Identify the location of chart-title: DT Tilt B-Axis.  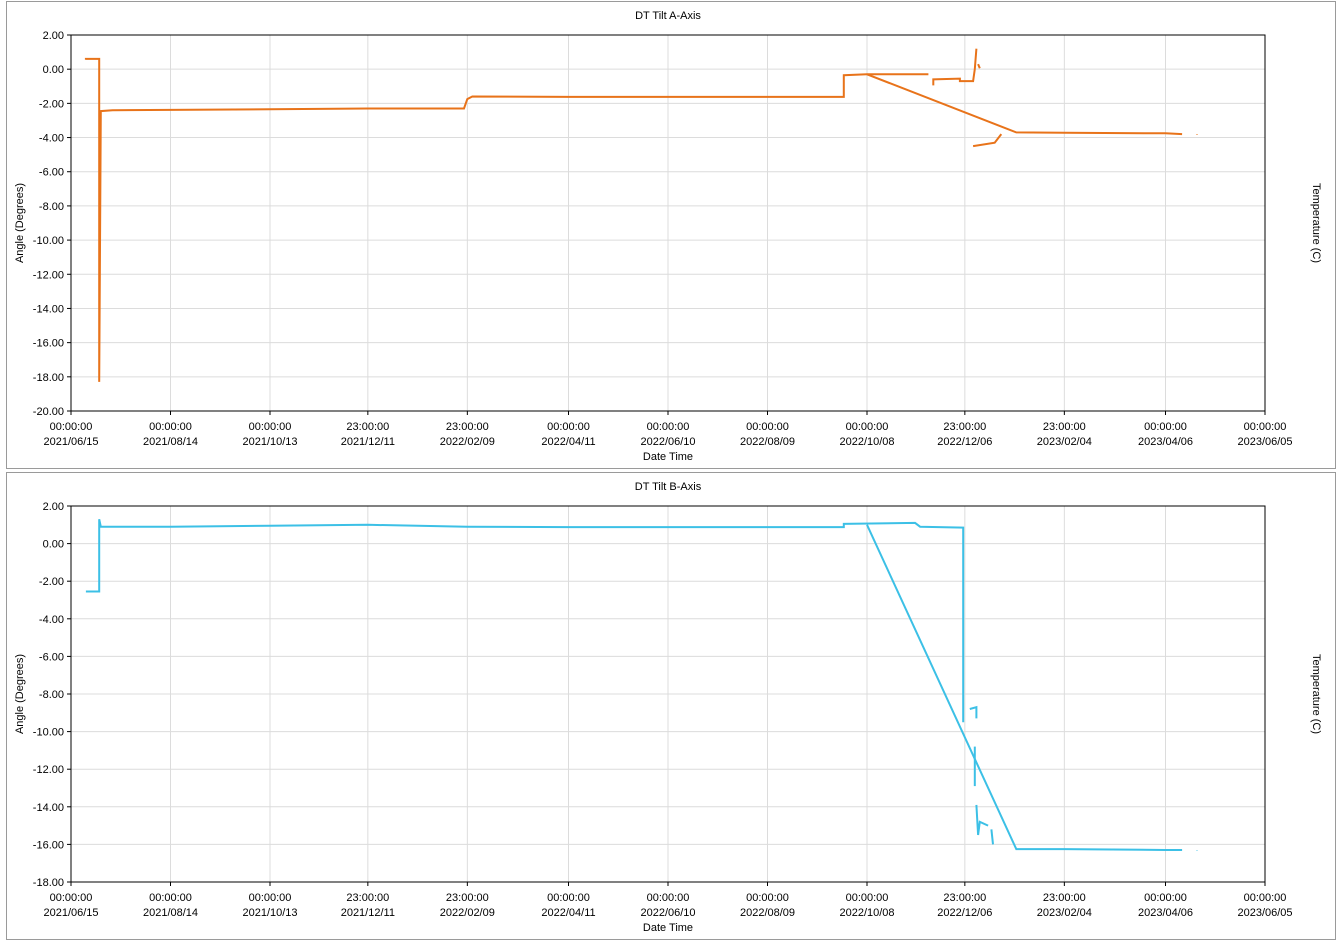
(668, 487).